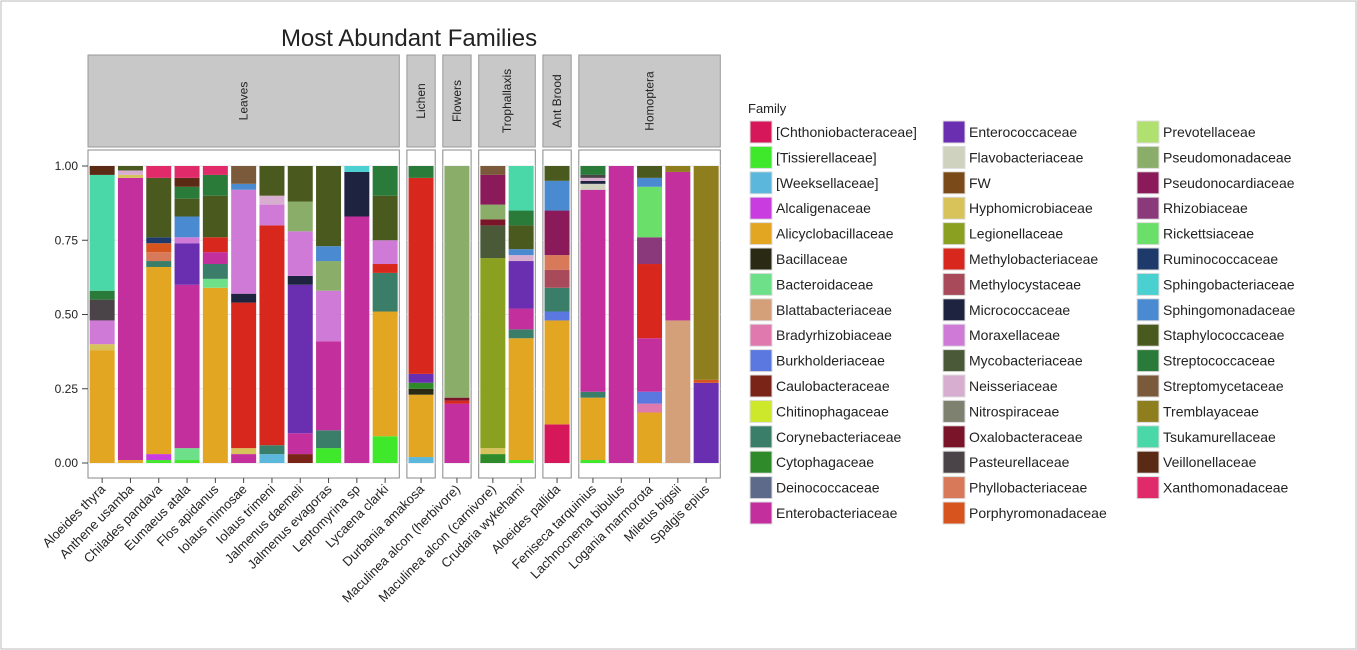  Describe the element at coordinates (834, 335) in the screenshot. I see `legend-label: Bradyrhizobiaceae` at that location.